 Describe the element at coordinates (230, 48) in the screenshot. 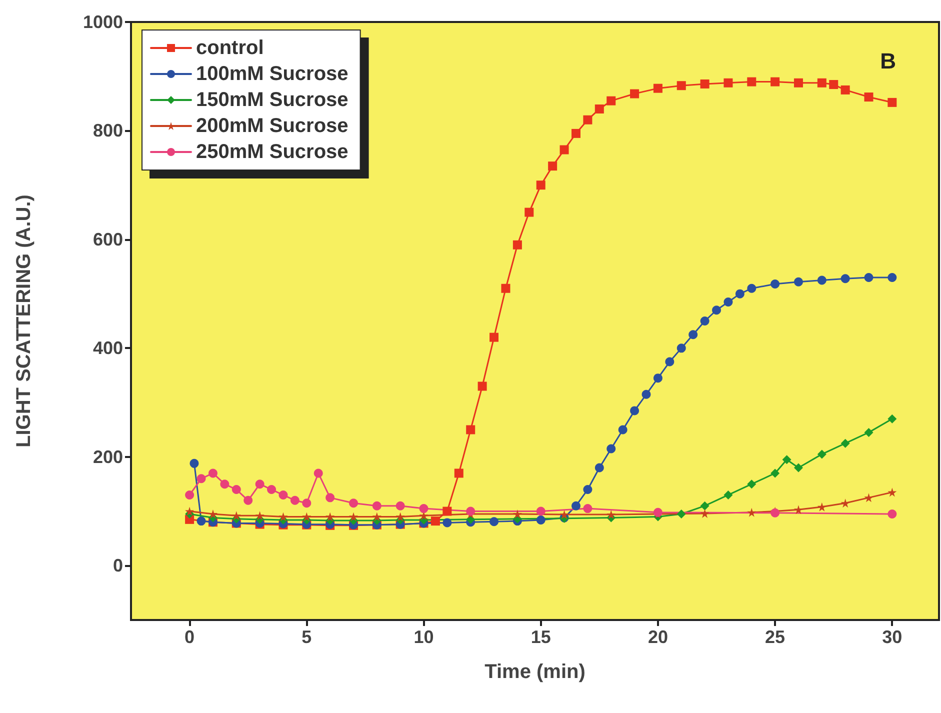

I see `legend-label: control` at that location.